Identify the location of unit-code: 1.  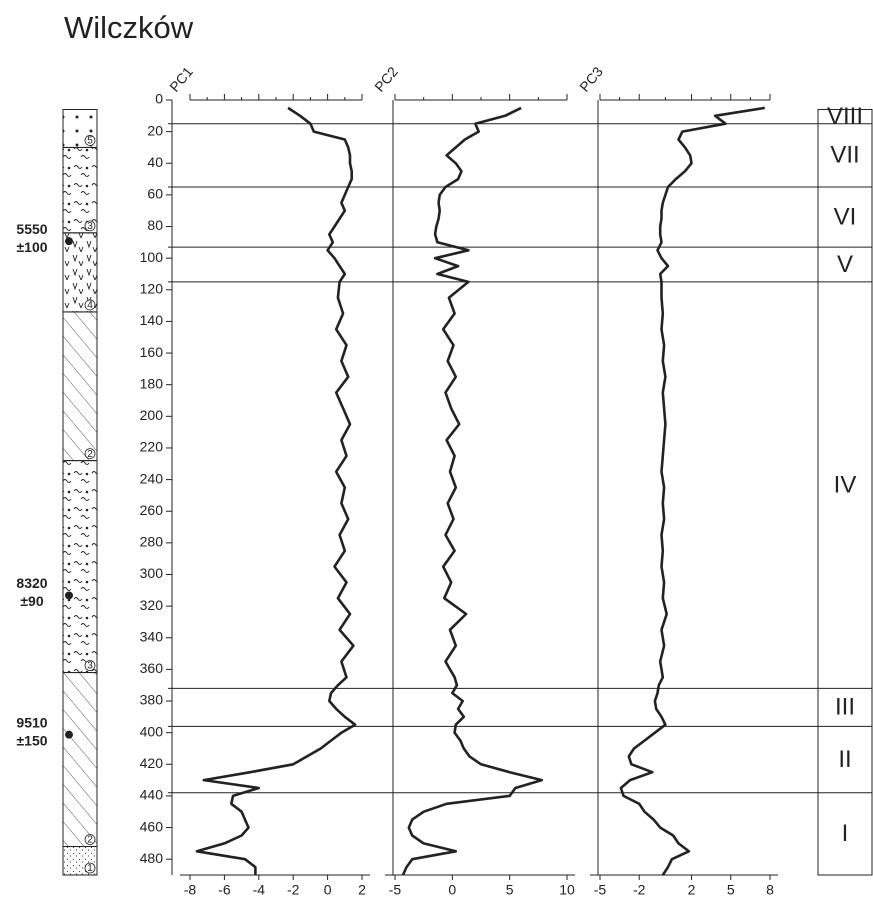
(90, 868).